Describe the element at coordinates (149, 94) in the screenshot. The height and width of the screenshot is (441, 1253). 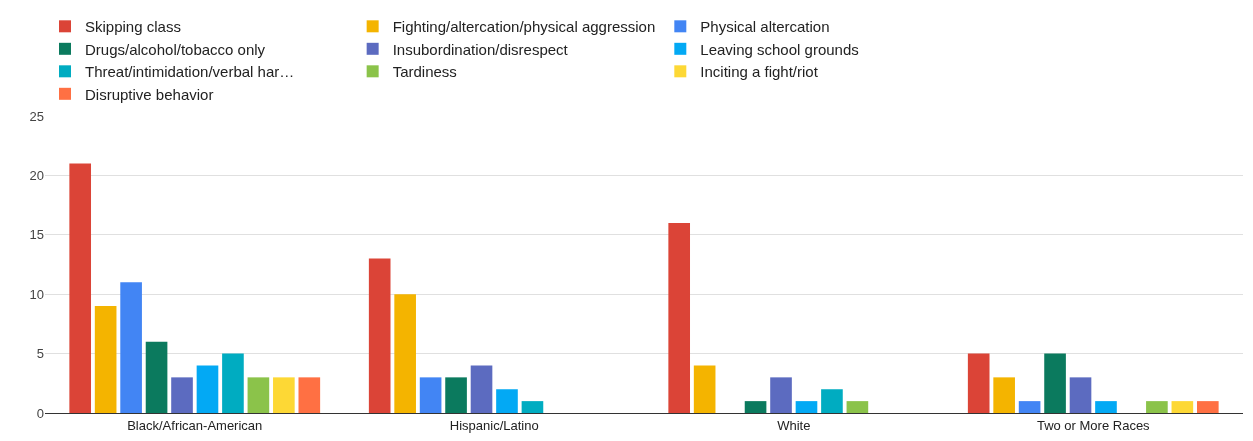
I see `legend-label: Disruptive behavior` at that location.